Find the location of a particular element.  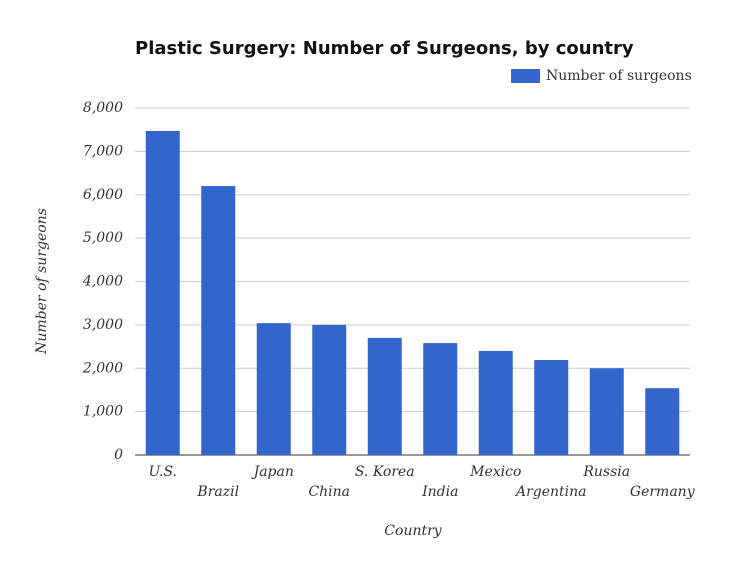

y-tick-label: 1,000 is located at coordinates (103, 412).